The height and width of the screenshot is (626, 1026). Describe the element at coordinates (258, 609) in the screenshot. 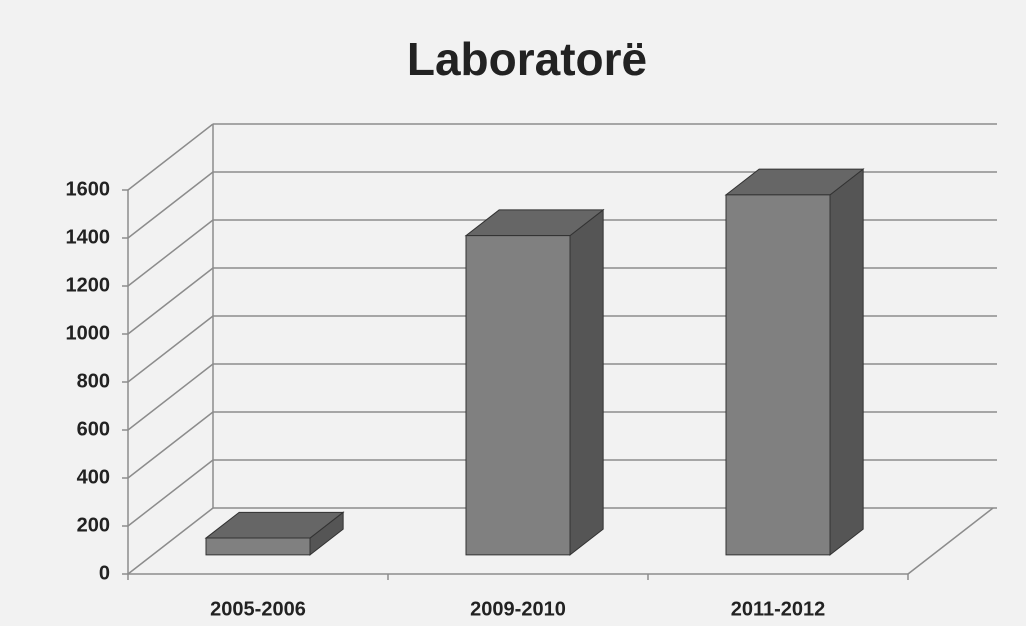

I see `x-tick-label: 2005-2006` at that location.